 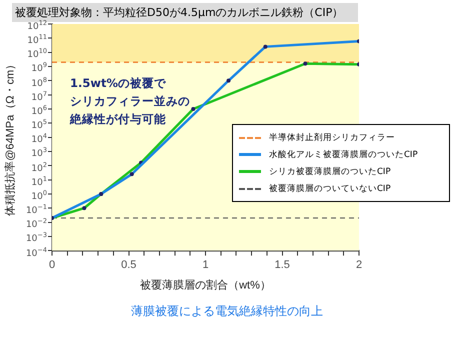 What do you see at coordinates (130, 101) in the screenshot?
I see `annotation: シリカフィラー並みの` at bounding box center [130, 101].